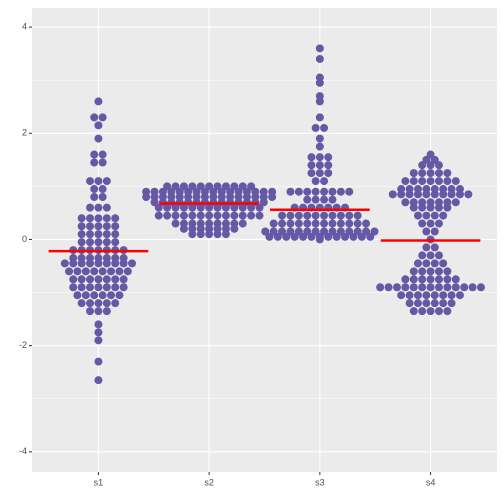  Describe the element at coordinates (24, 239) in the screenshot. I see `y-tick-label: 0` at that location.